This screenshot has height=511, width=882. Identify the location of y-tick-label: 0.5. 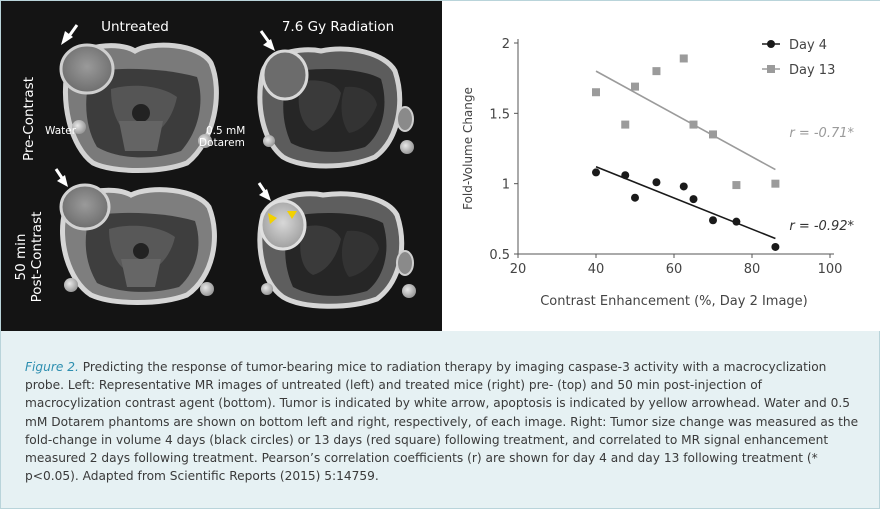
(499, 255).